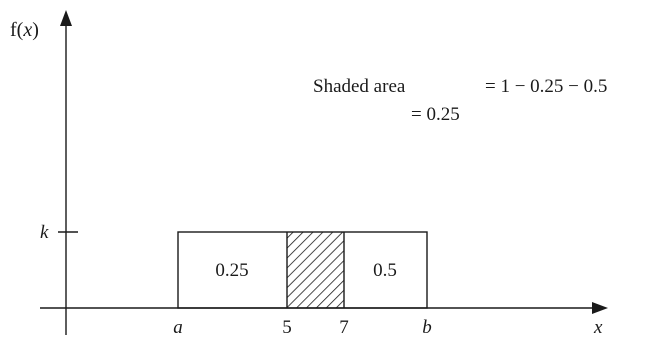  Describe the element at coordinates (35, 30) in the screenshot. I see `y-axis-label-suffix: )` at that location.